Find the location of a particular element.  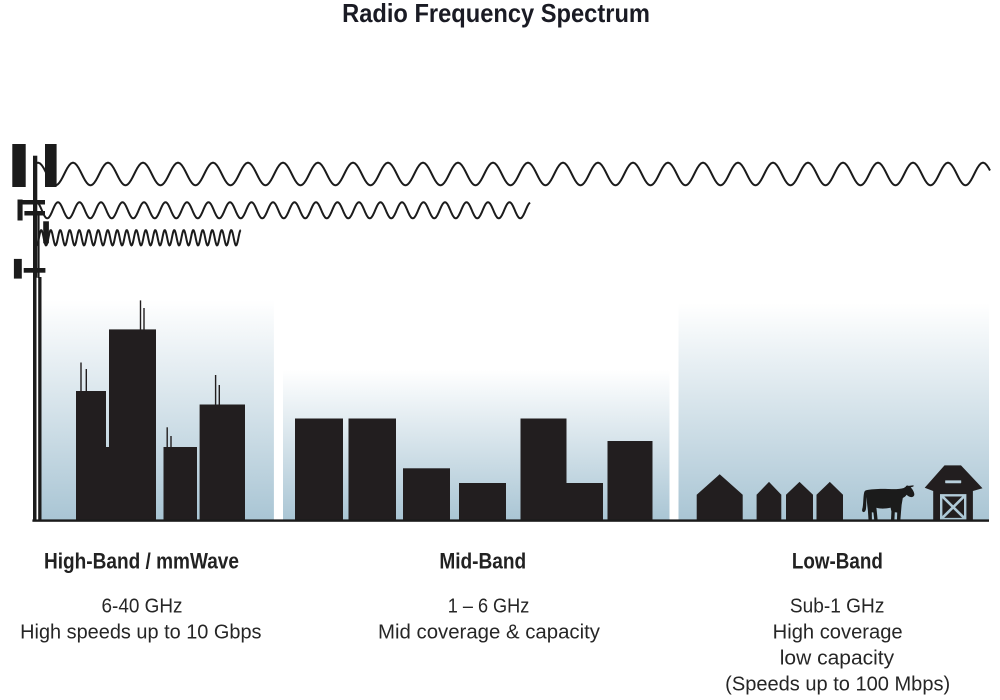

svg-text: High speeds up to 10 Gbps is located at coordinates (140, 632).